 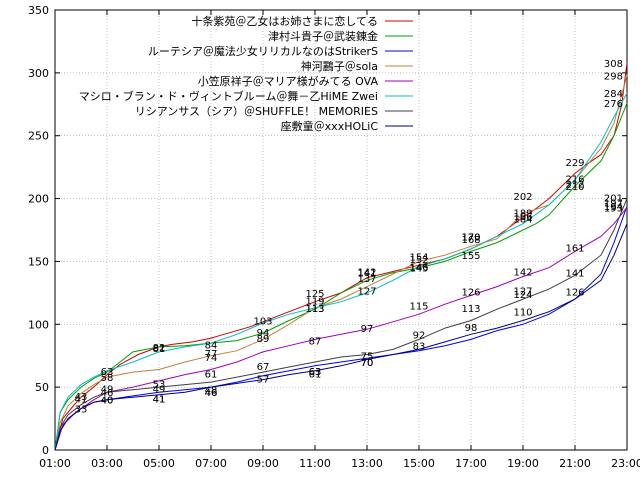 I want to click on legend-label-4: 神河鸝子＠sola, so click(x=339, y=66).